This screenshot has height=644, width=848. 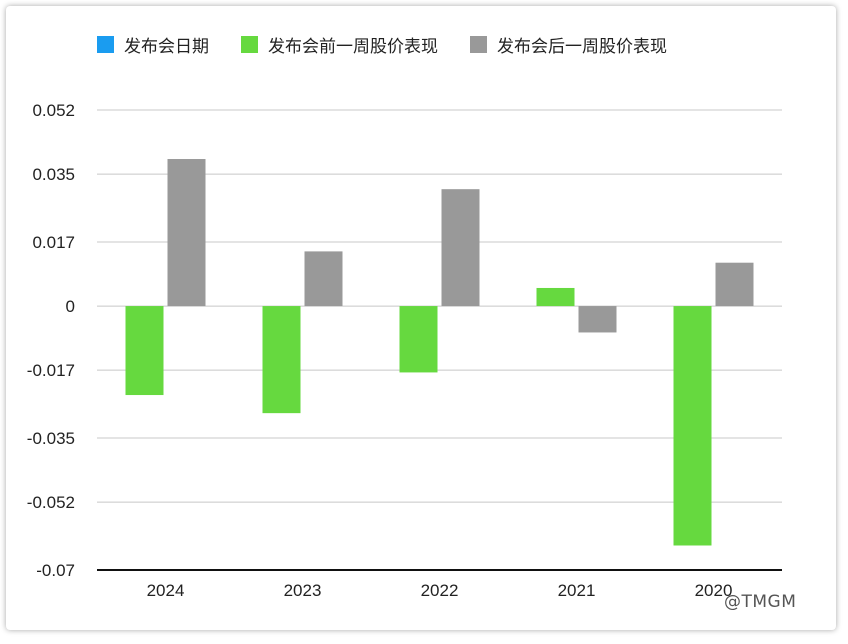 What do you see at coordinates (166, 590) in the screenshot?
I see `x-tick-label: 2024` at bounding box center [166, 590].